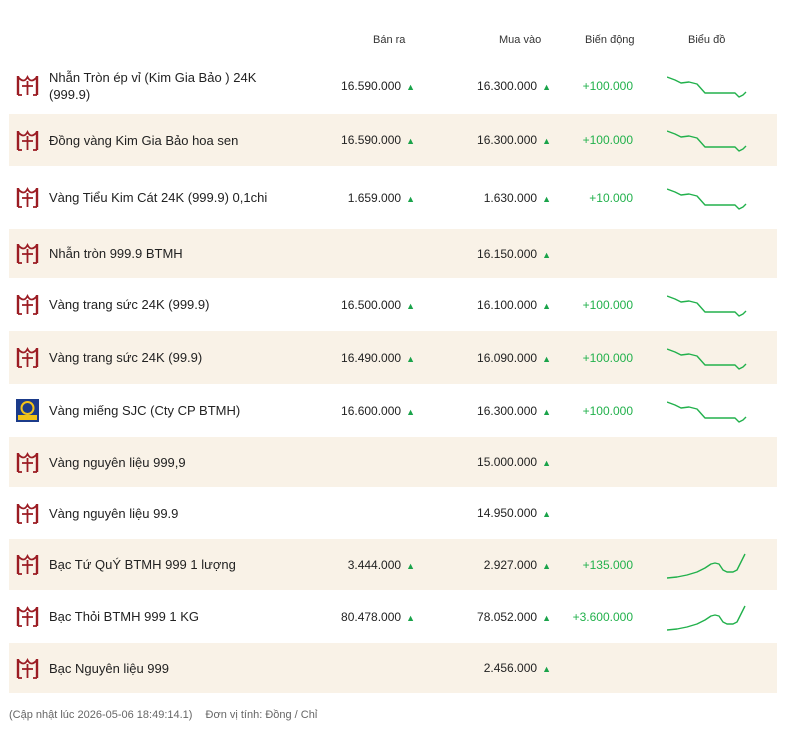 Image resolution: width=789 pixels, height=730 pixels. What do you see at coordinates (374, 564) in the screenshot?
I see `sell-value: 3.444.000` at bounding box center [374, 564].